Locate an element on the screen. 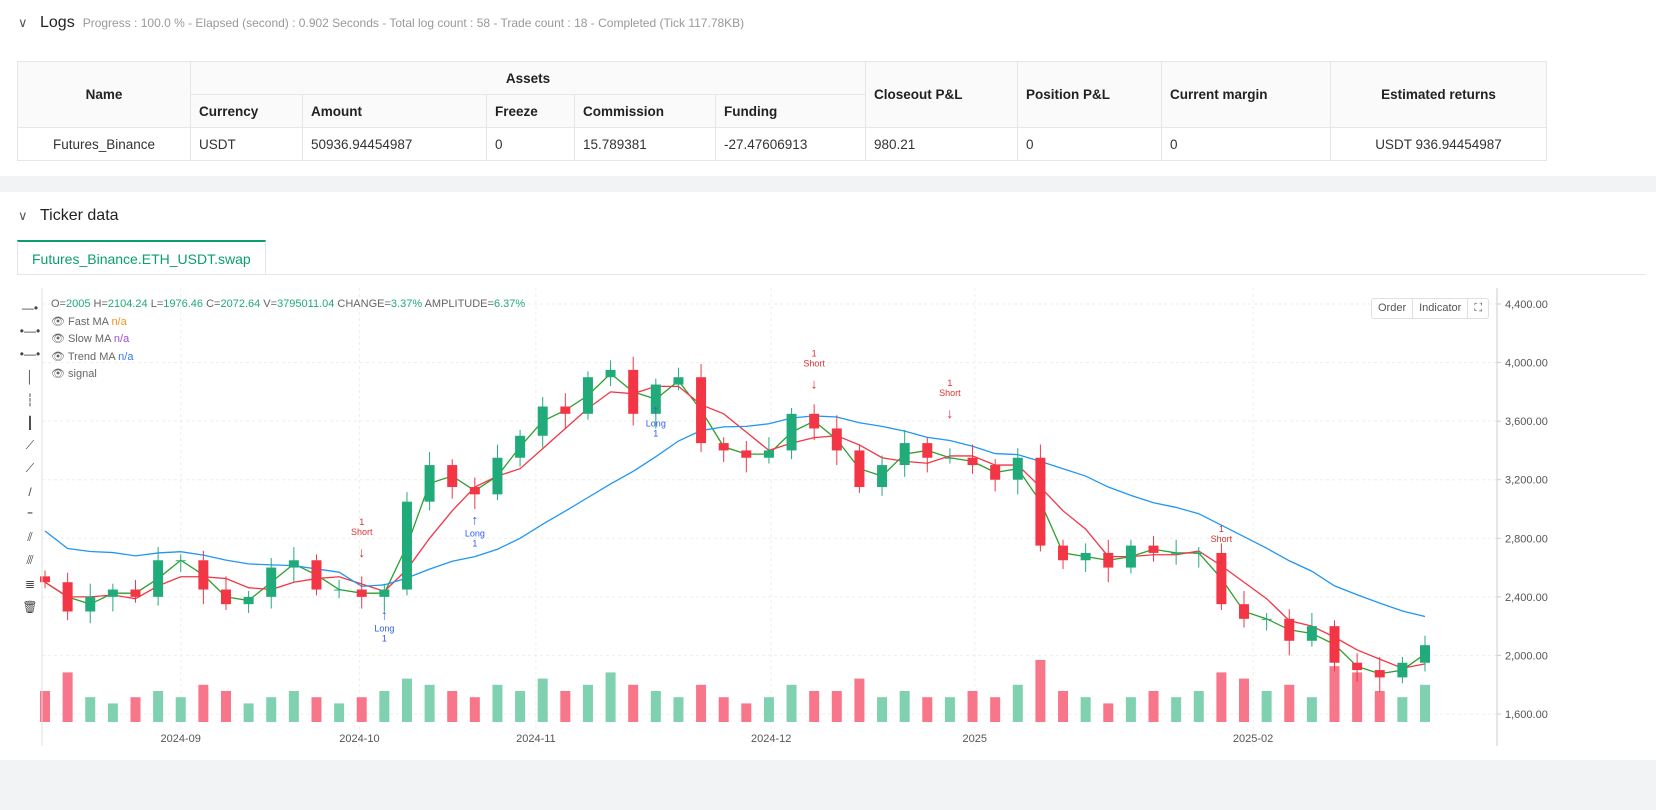 The height and width of the screenshot is (810, 1656). fullscreen-icon: ⛶ is located at coordinates (1478, 308).